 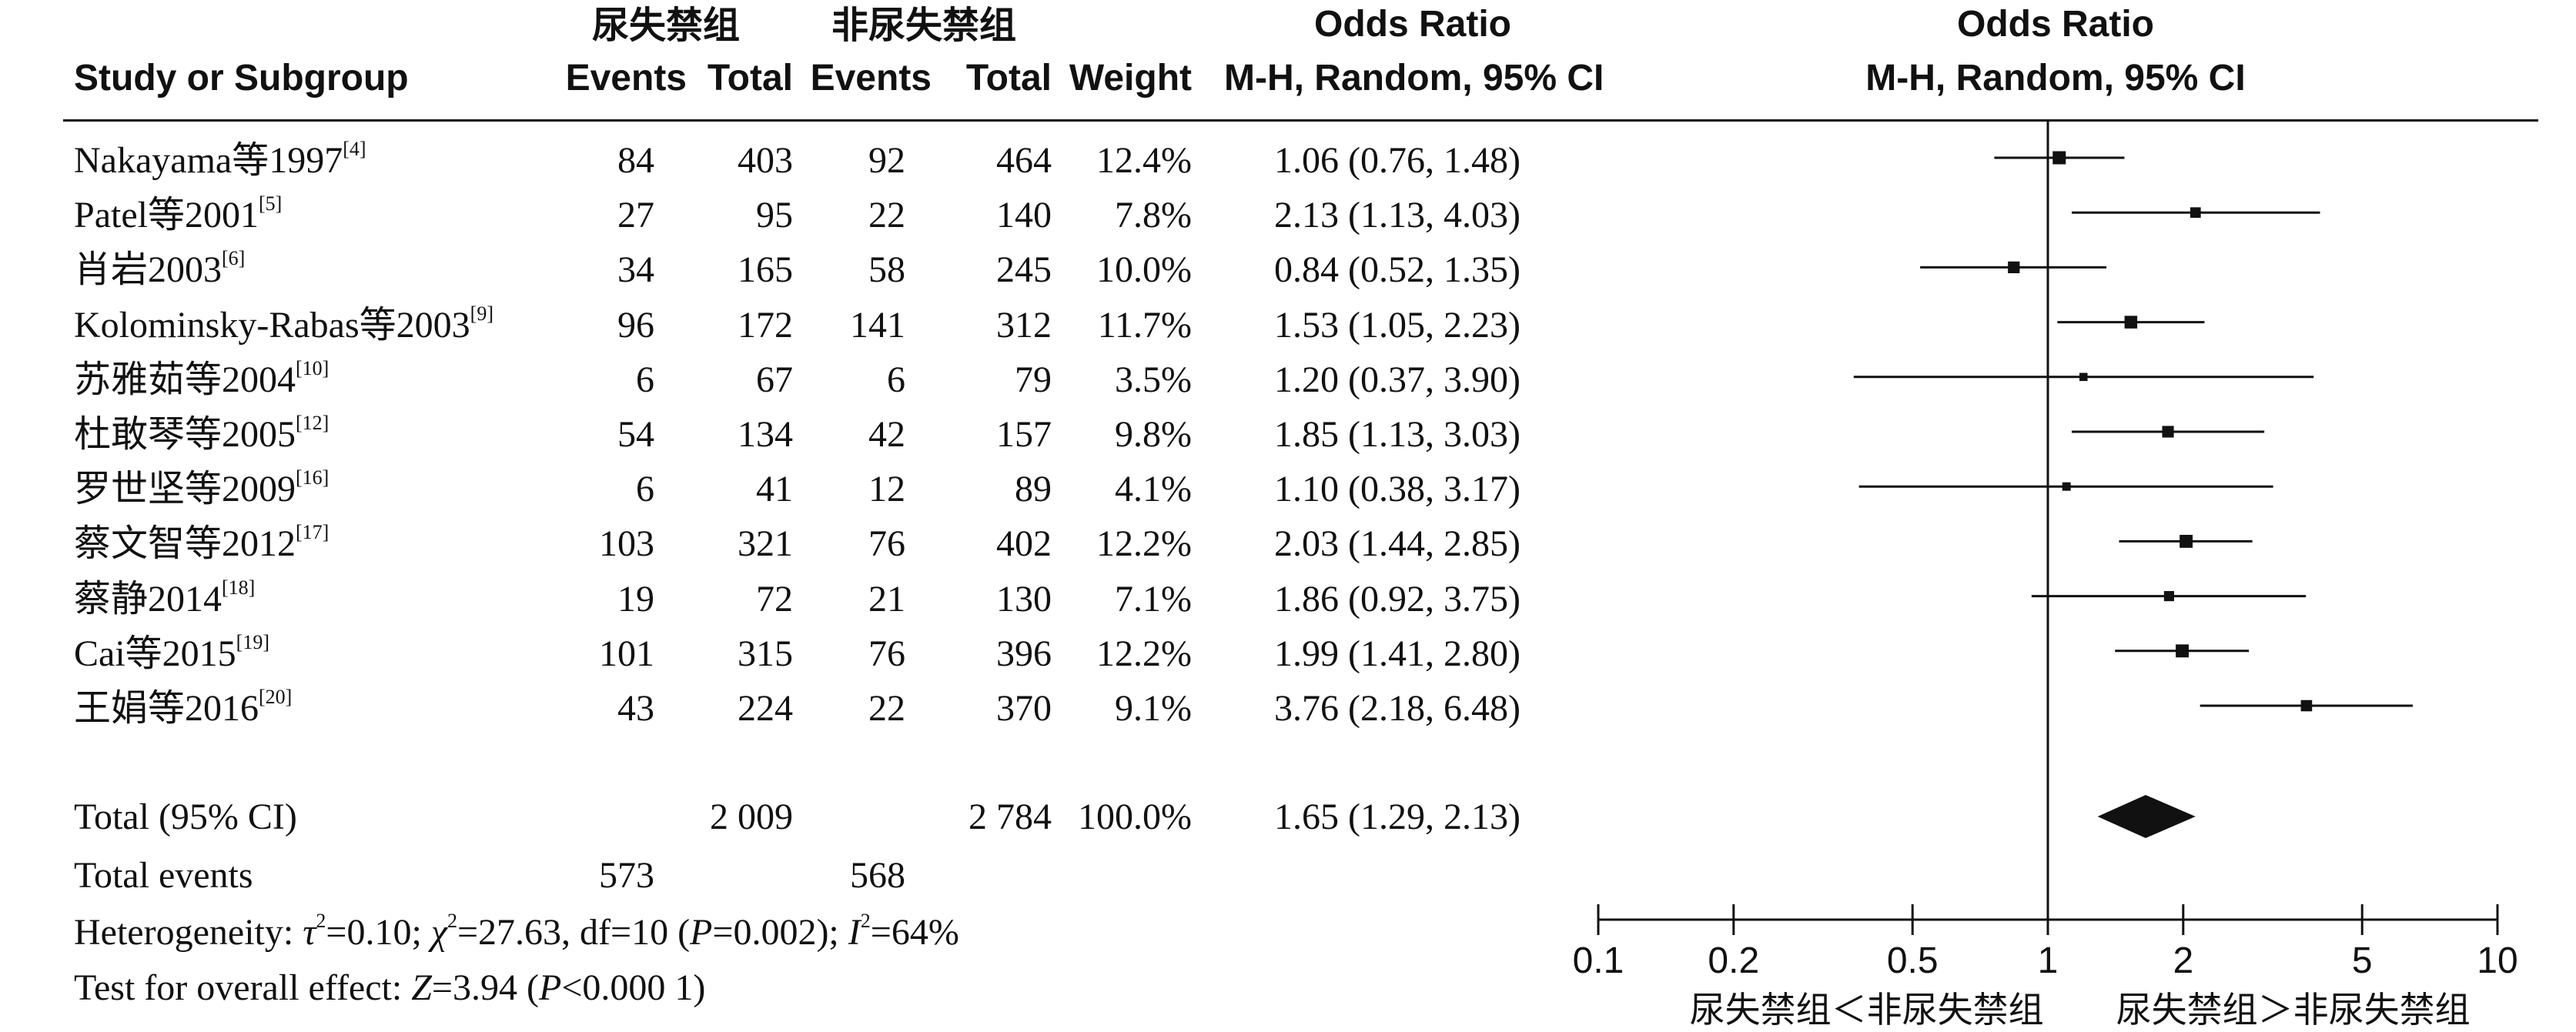 What do you see at coordinates (165, 598) in the screenshot?
I see `study-name: 蔡静2014[18]` at bounding box center [165, 598].